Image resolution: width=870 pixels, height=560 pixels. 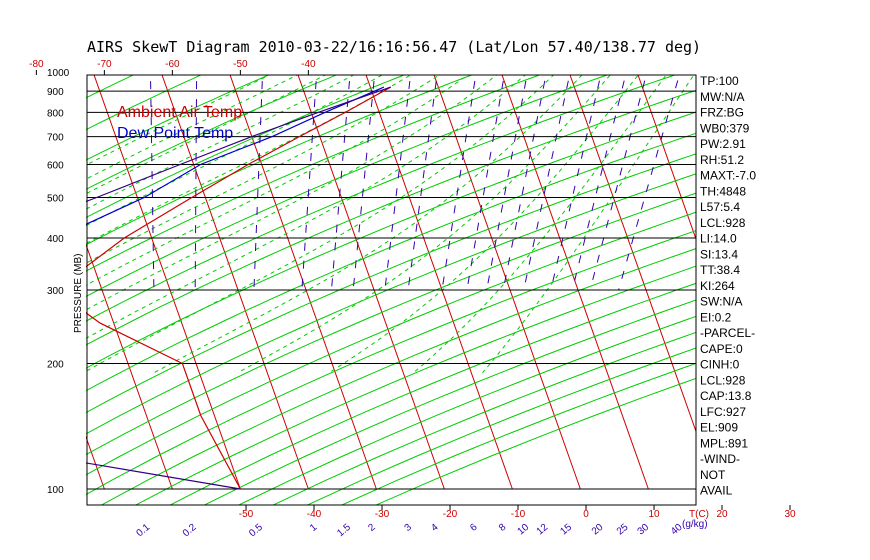 What do you see at coordinates (720, 270) in the screenshot?
I see `stability-index-item: TT:38.4` at bounding box center [720, 270].